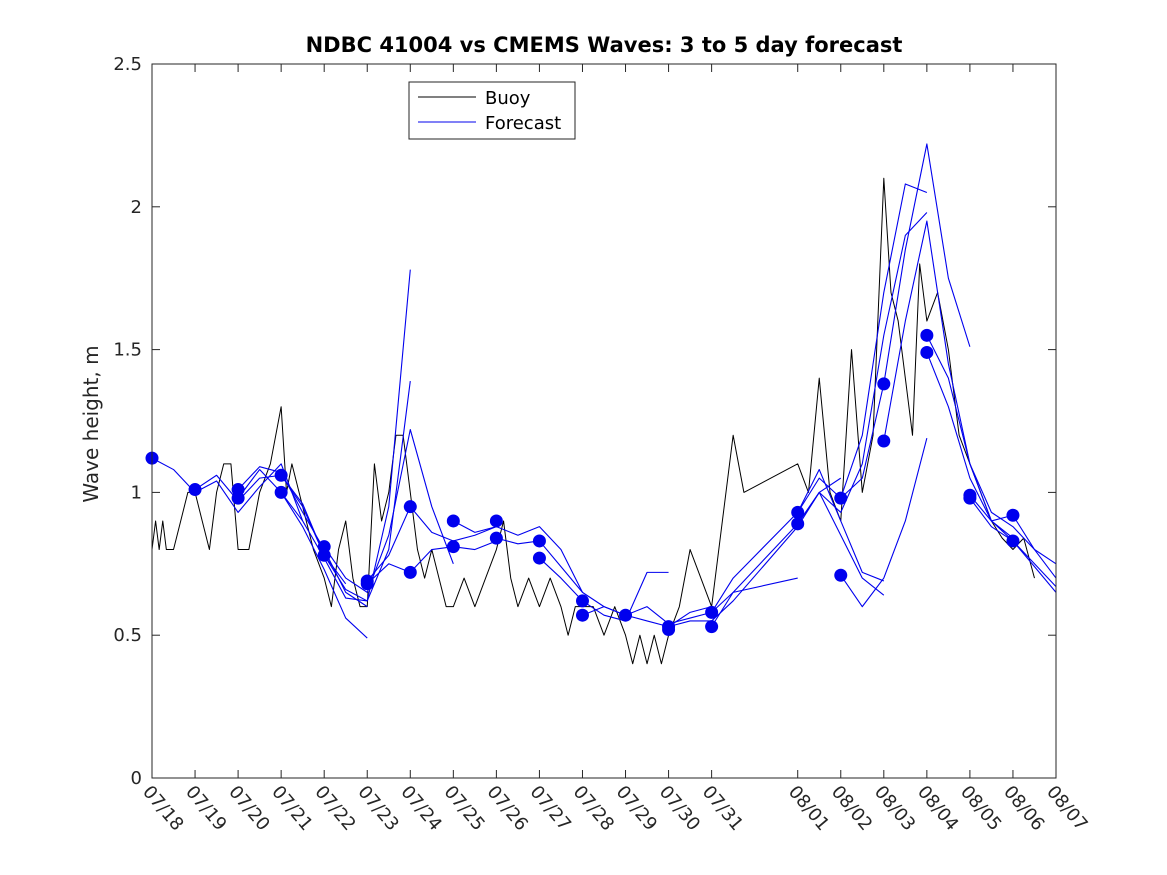 The height and width of the screenshot is (875, 1167). Describe the element at coordinates (136, 778) in the screenshot. I see `y-tick-label-0: 0` at that location.